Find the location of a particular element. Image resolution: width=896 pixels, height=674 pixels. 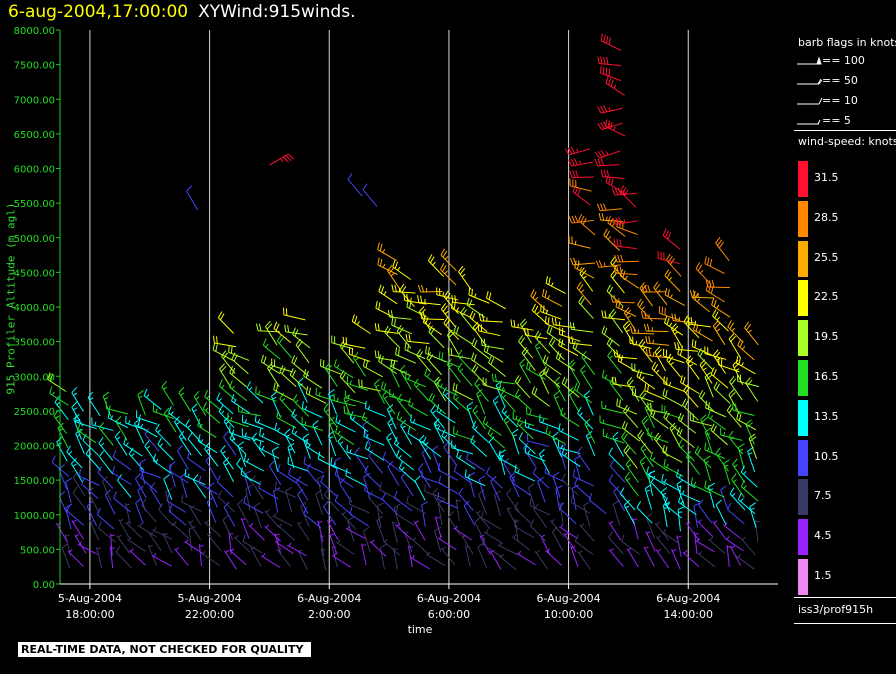

speed-label-22.5: 22.5 is located at coordinates (826, 297).